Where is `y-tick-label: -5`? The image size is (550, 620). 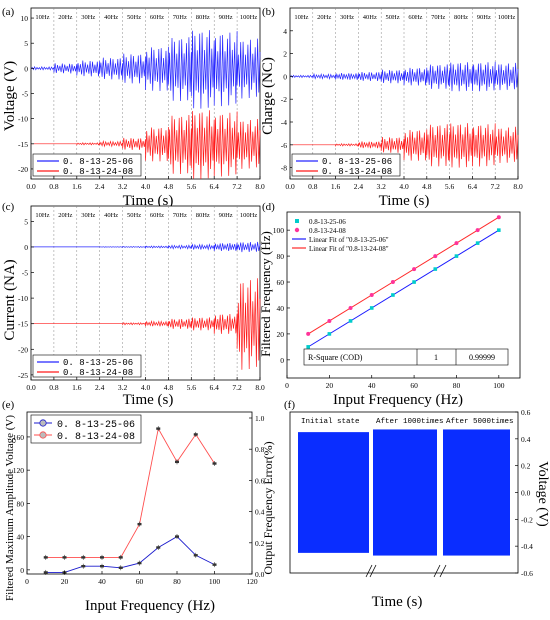
y-tick-label: -5 is located at coordinates (25, 94).